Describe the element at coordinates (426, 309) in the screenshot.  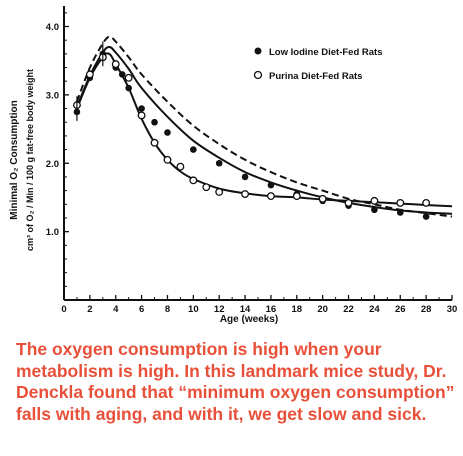
I see `x-tick-label: 28` at that location.